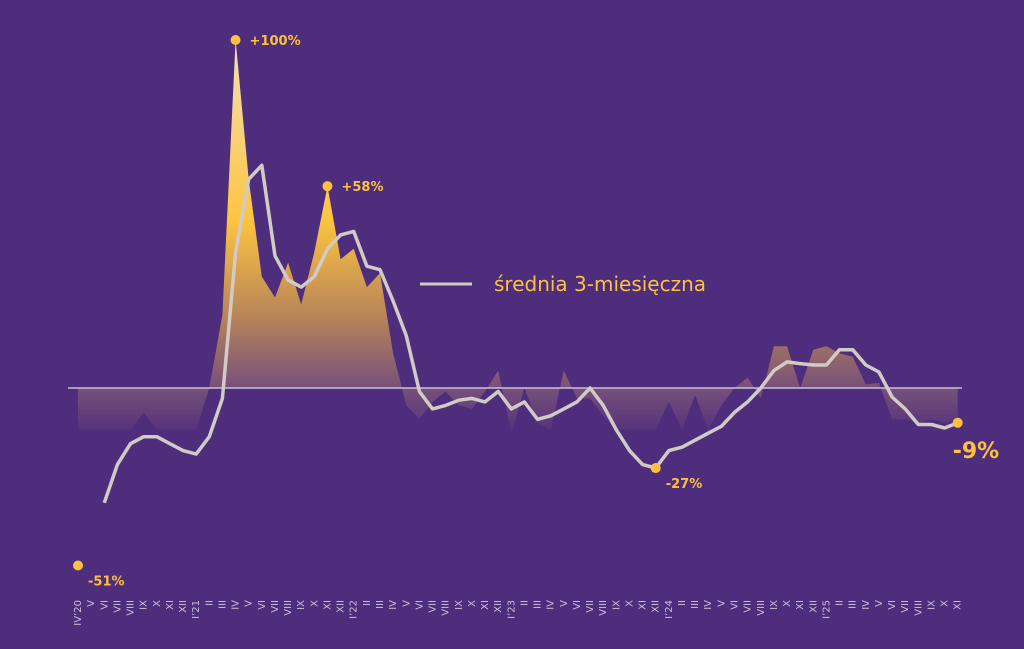 This screenshot has height=649, width=1024. I want to click on x-tick-label: I’23, so click(511, 609).